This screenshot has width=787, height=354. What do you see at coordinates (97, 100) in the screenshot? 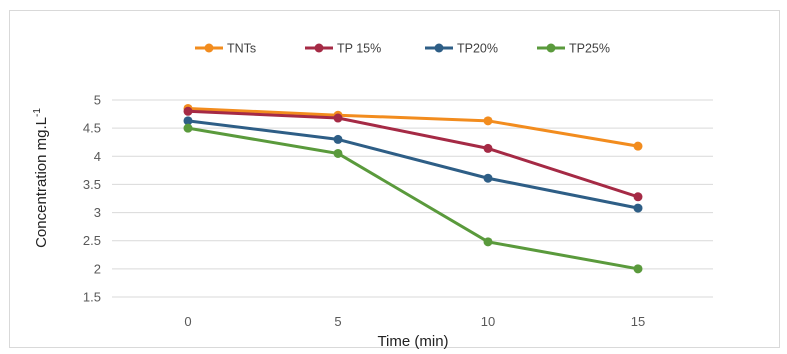
I see `y-tick-label: 5` at bounding box center [97, 100].